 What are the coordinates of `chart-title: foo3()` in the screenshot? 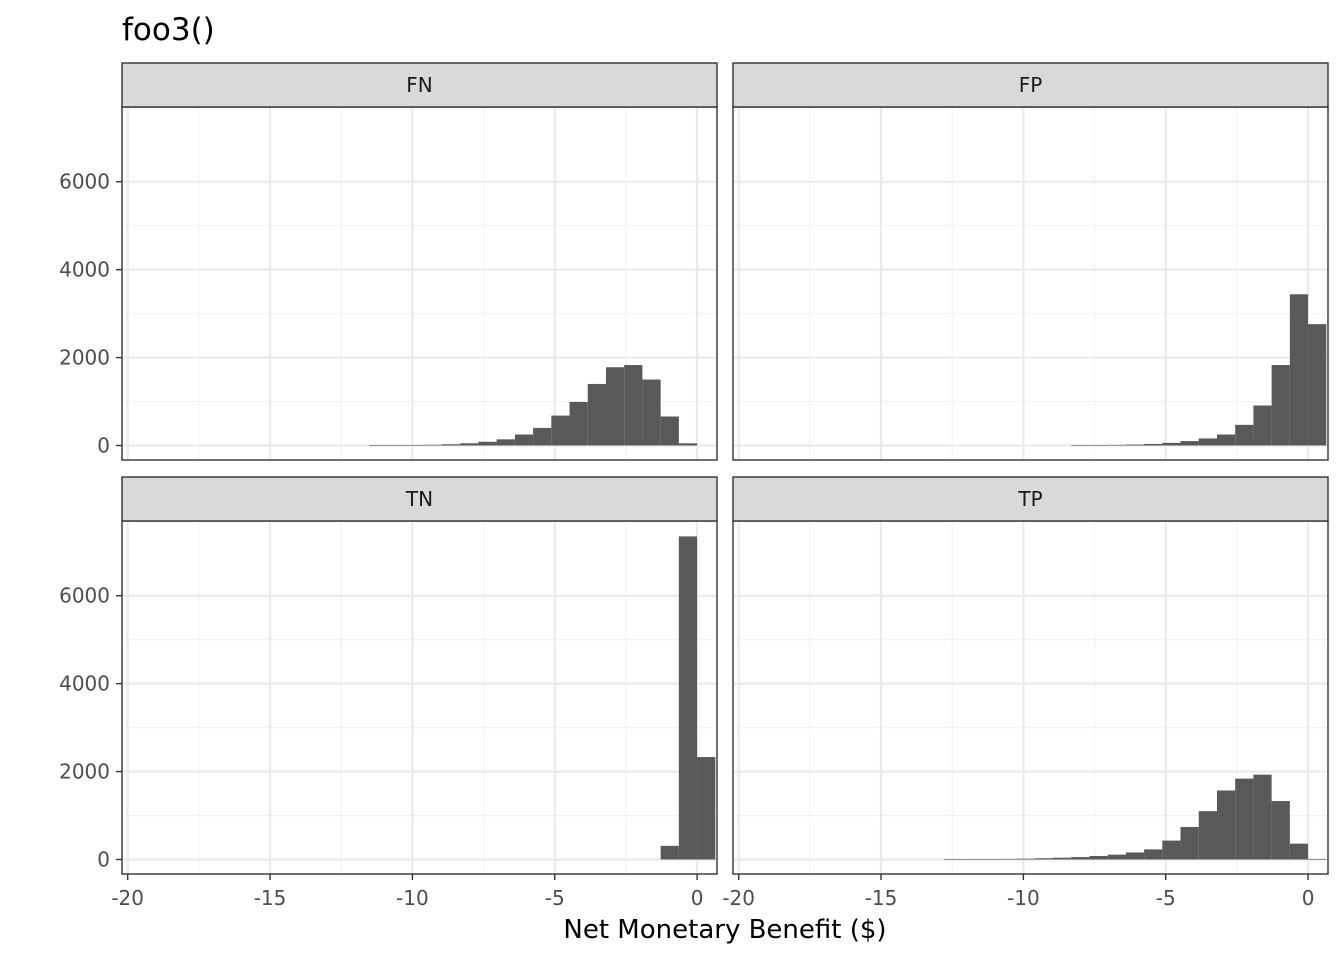 It's located at (168, 30).